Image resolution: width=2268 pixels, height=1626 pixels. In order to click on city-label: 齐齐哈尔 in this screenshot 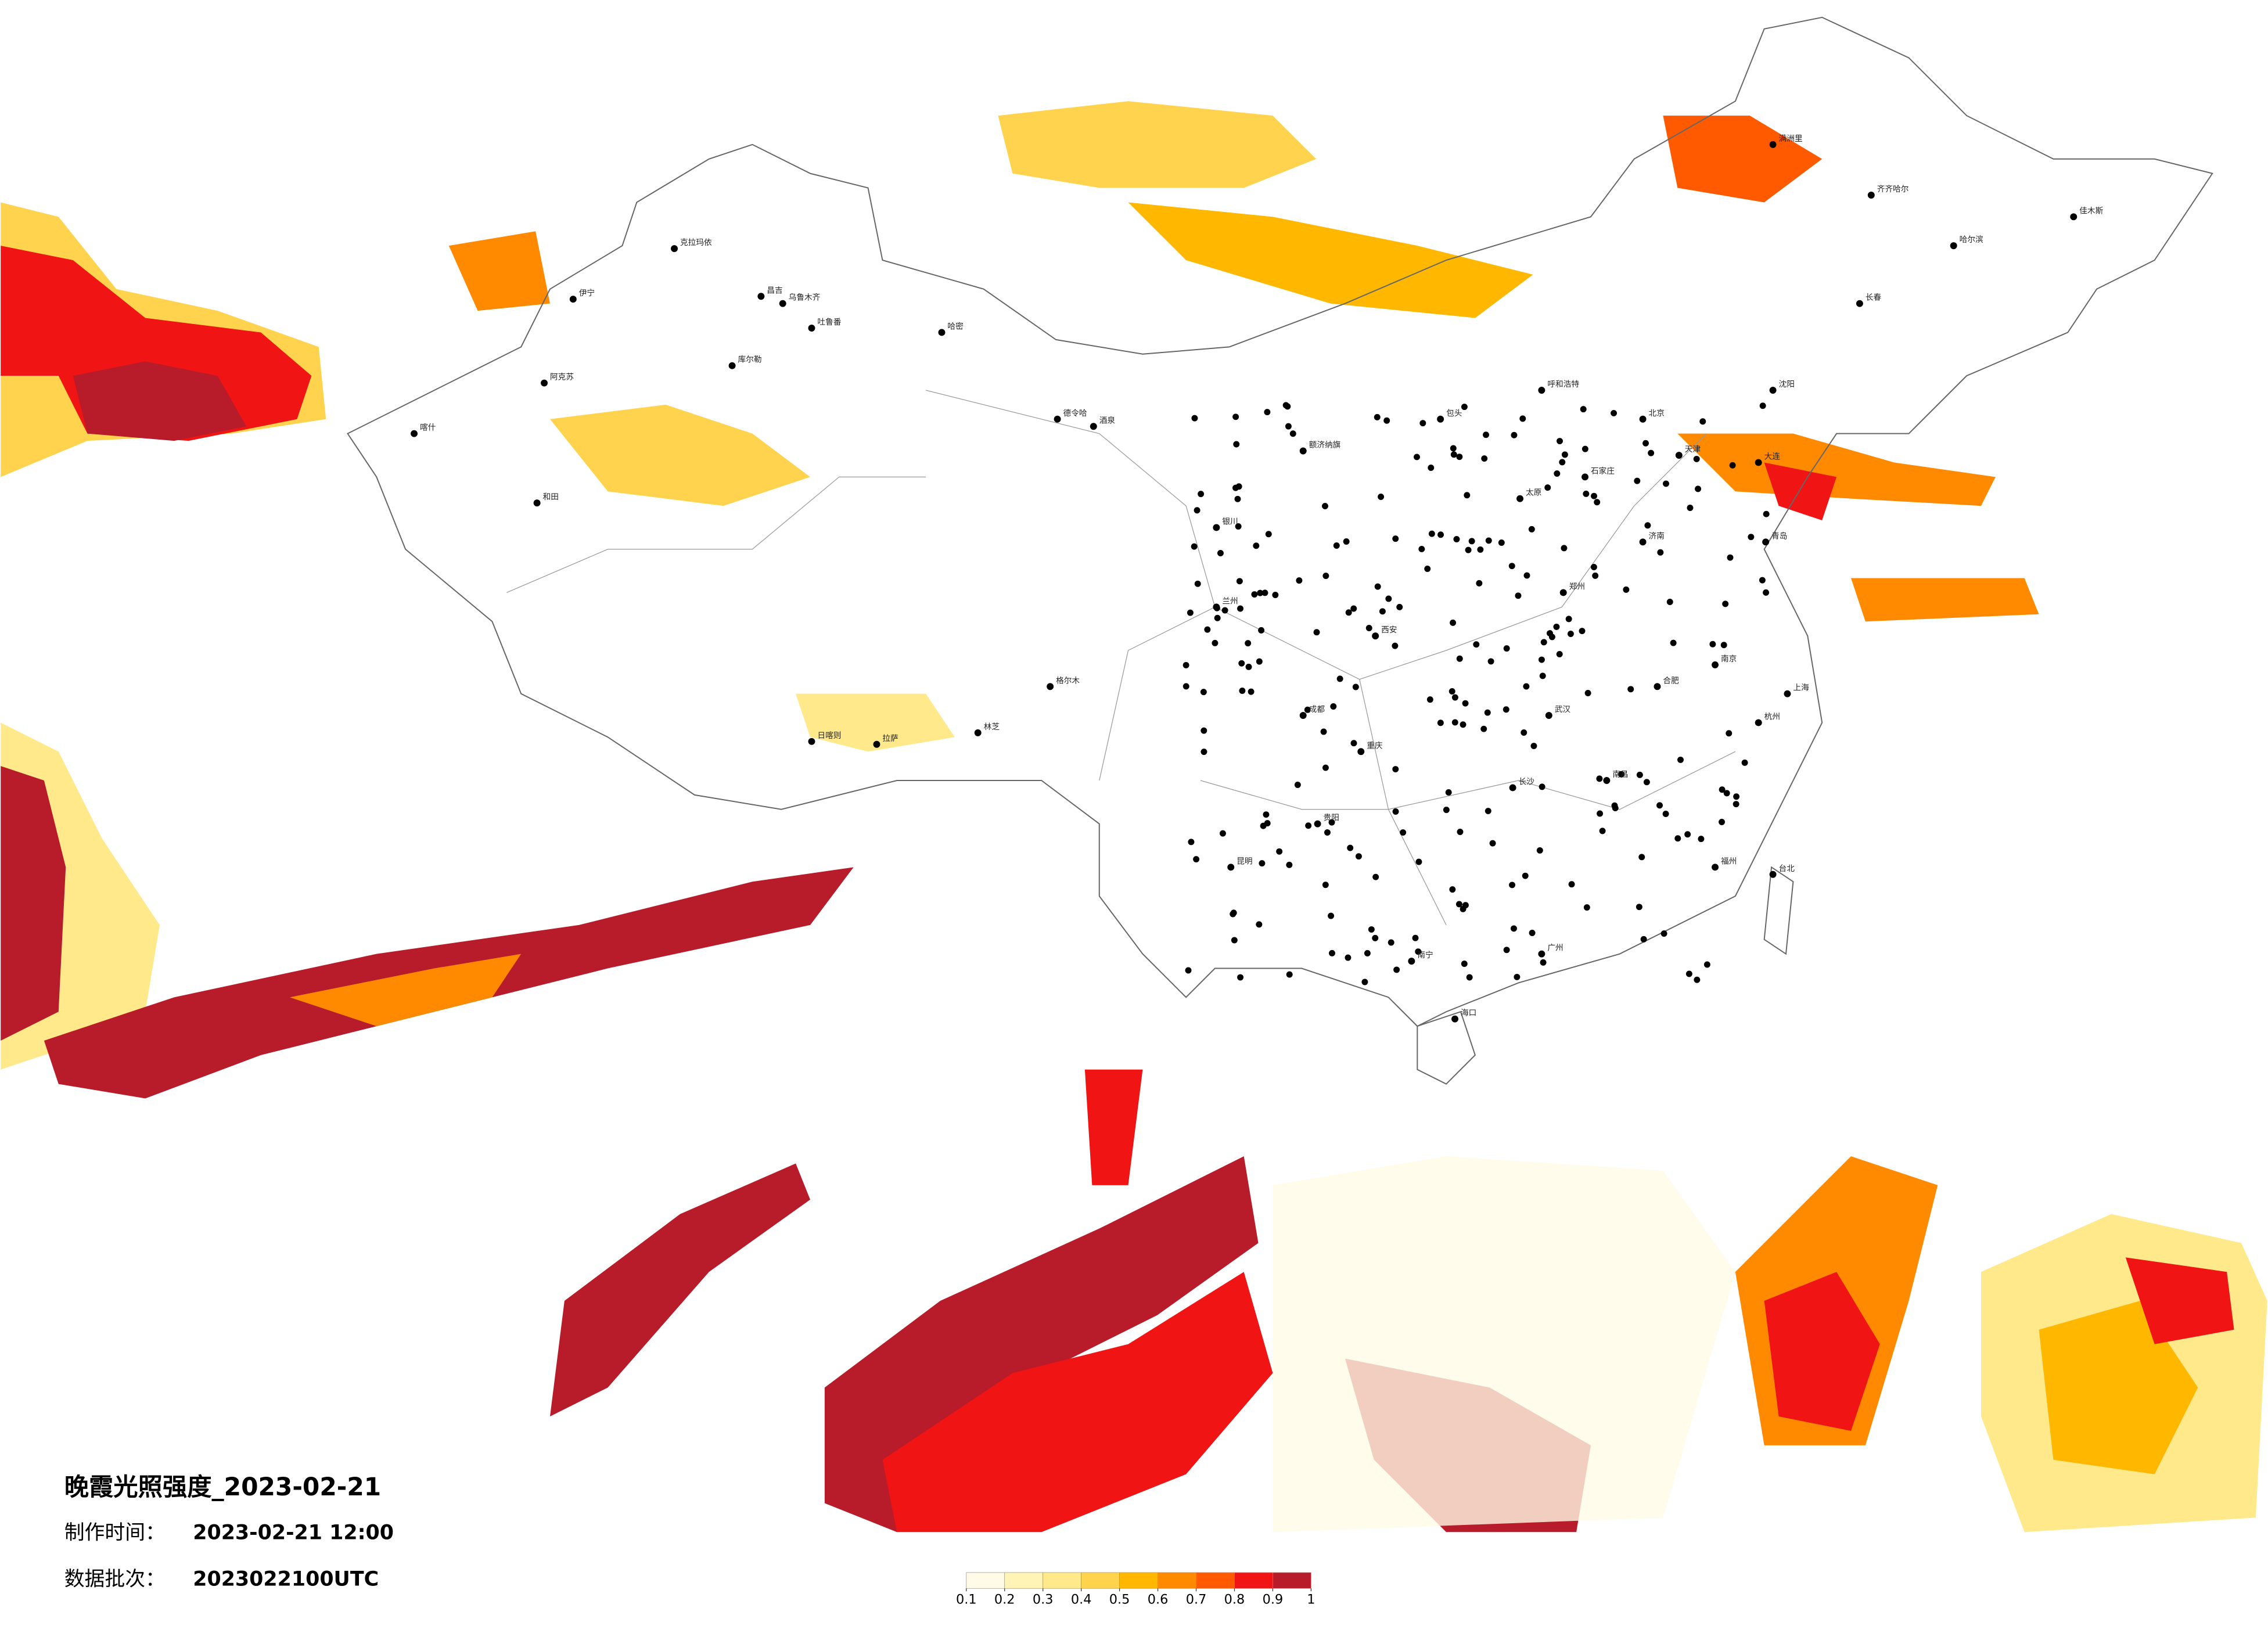, I will do `click(1893, 189)`.